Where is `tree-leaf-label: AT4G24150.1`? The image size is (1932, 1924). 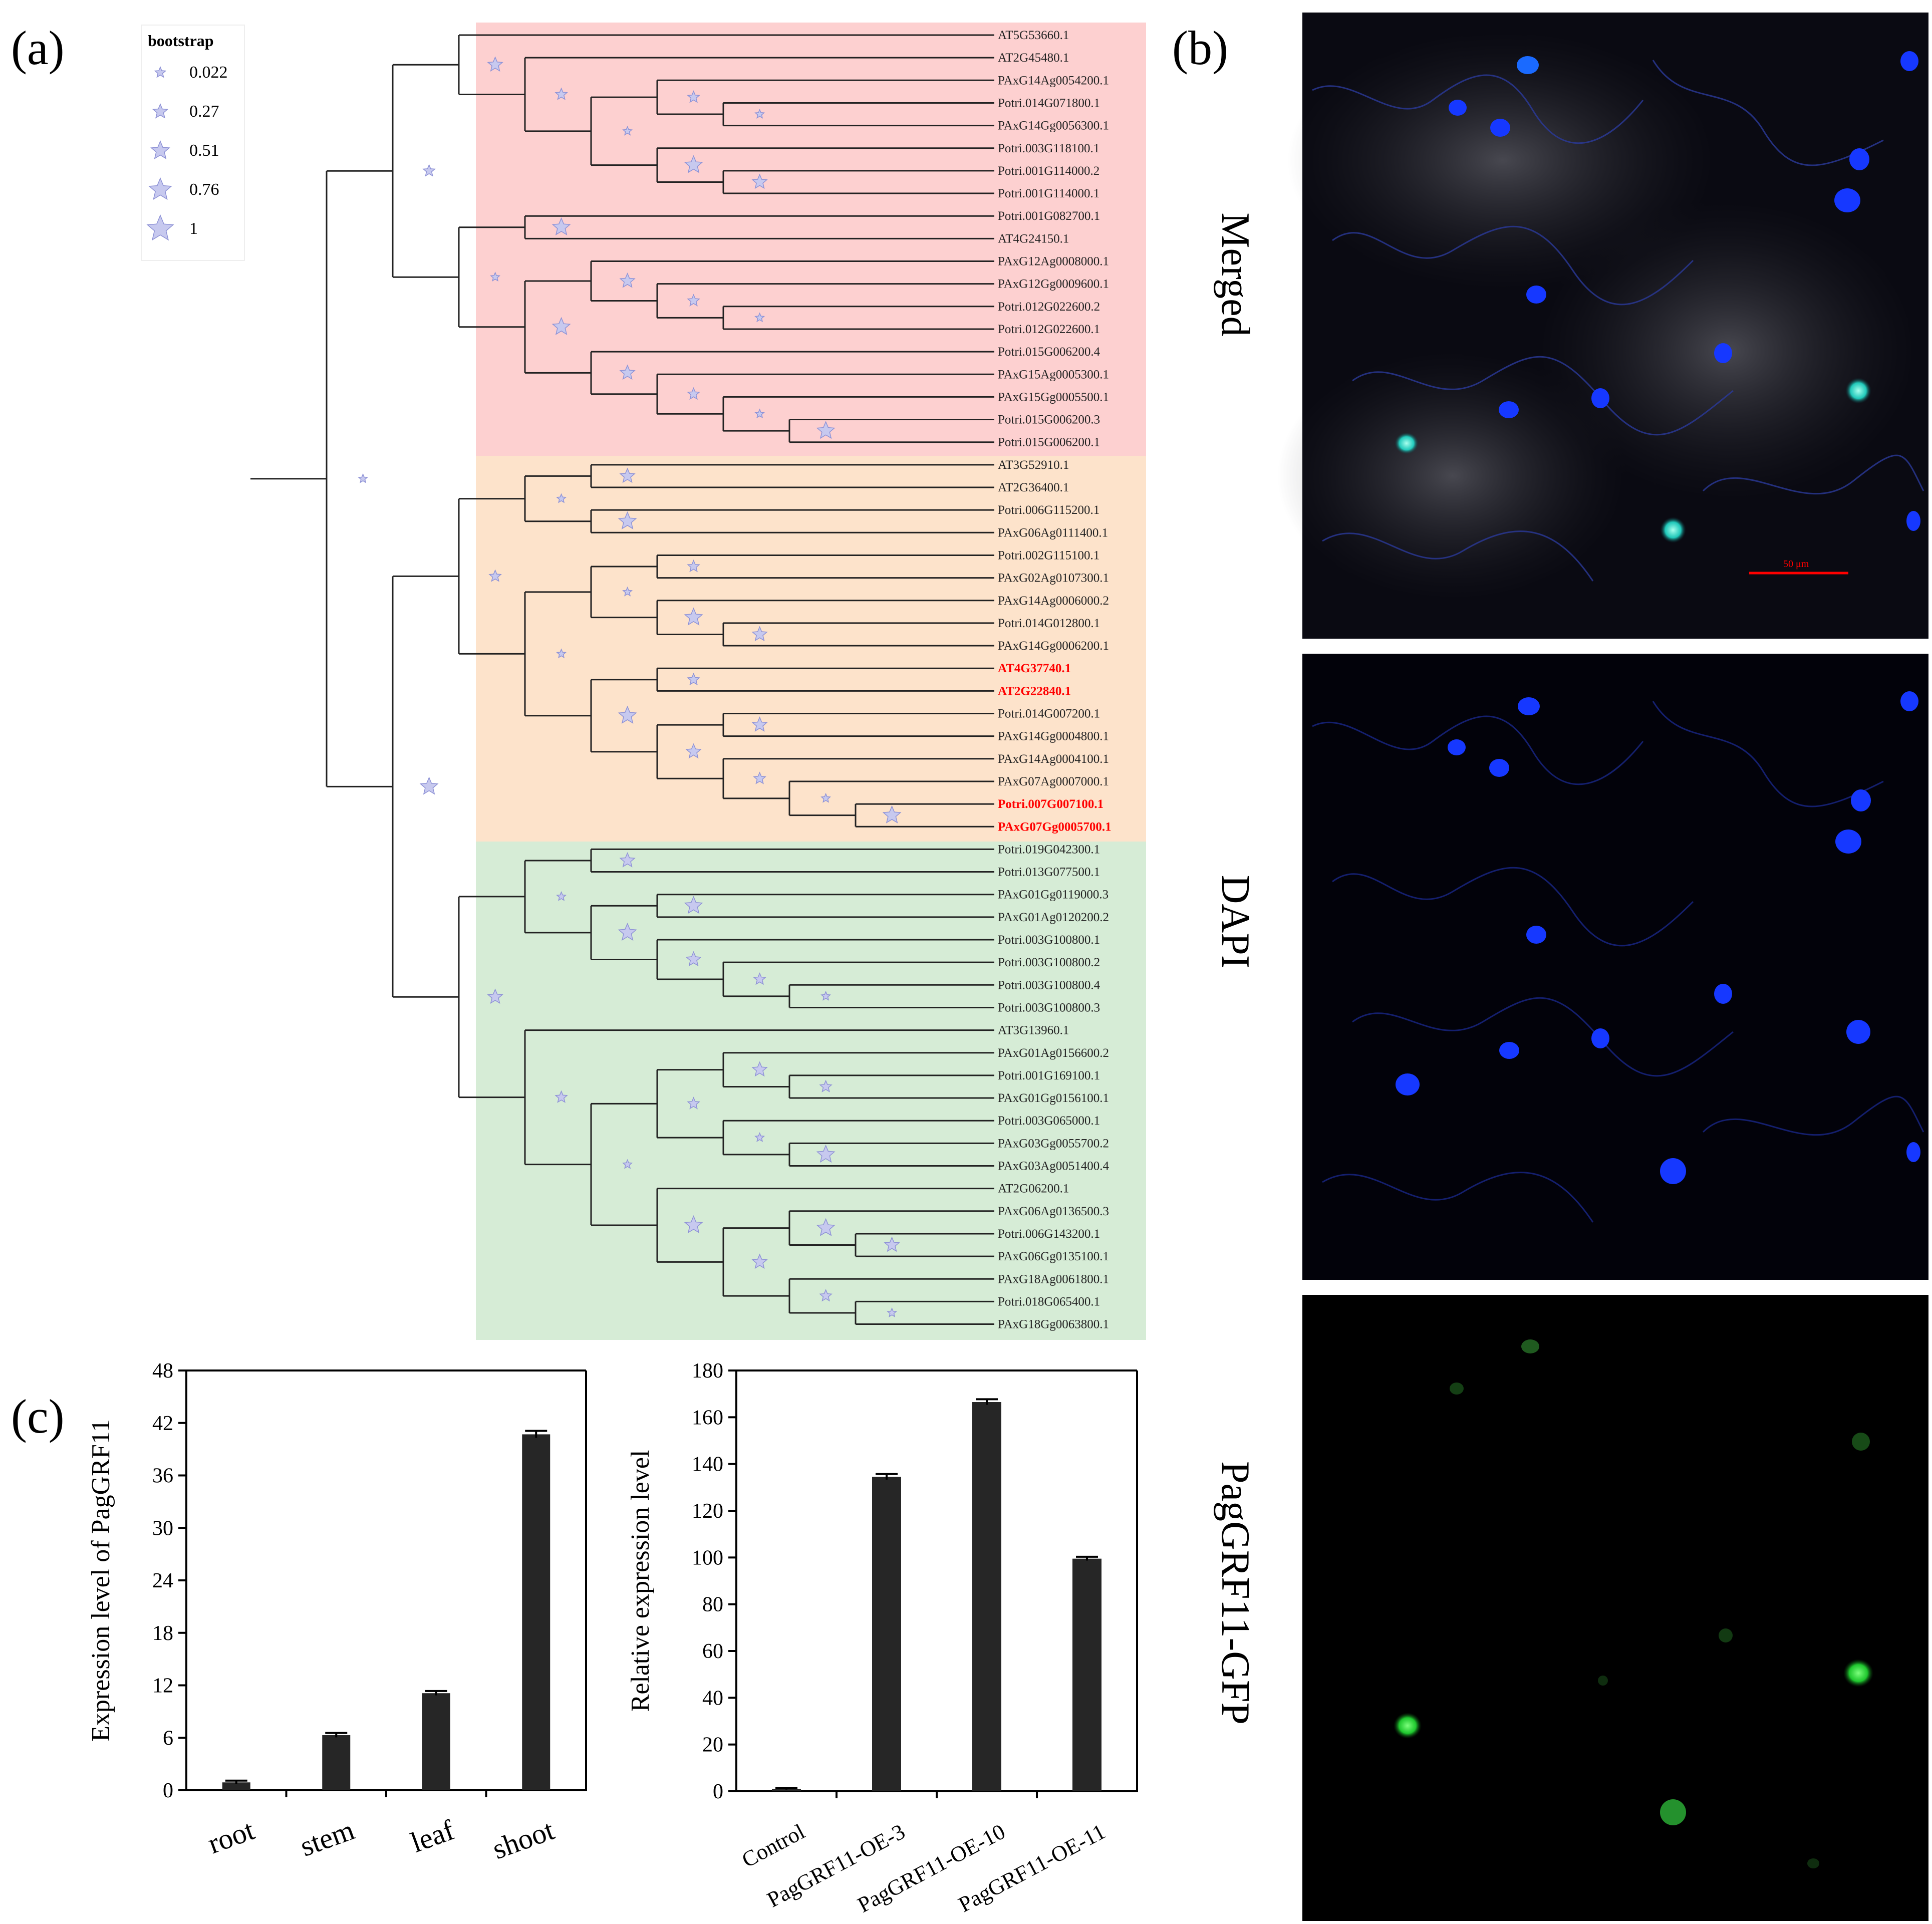 tree-leaf-label: AT4G24150.1 is located at coordinates (1033, 238).